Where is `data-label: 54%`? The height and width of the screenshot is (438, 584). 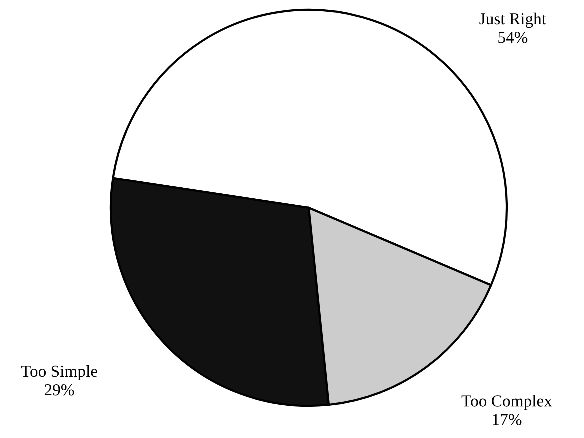 data-label: 54% is located at coordinates (513, 38).